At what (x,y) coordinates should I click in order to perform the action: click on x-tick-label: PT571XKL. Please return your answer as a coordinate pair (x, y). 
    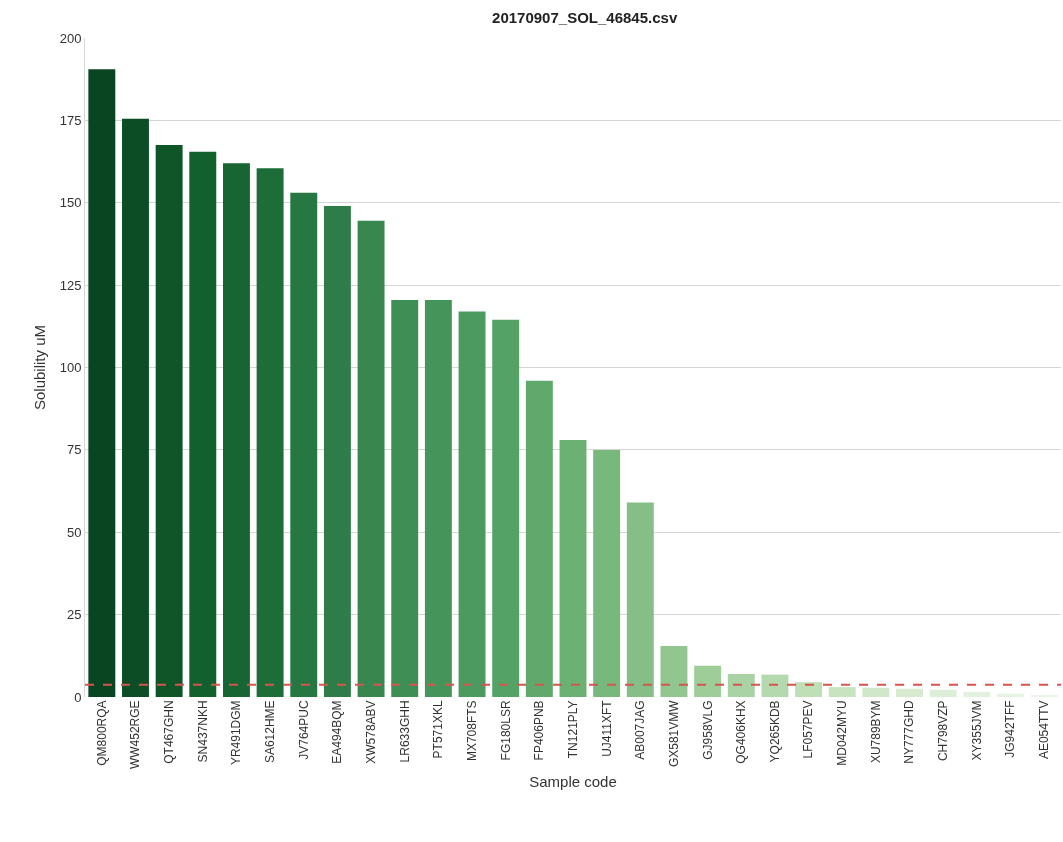
    Looking at the image, I should click on (438, 729).